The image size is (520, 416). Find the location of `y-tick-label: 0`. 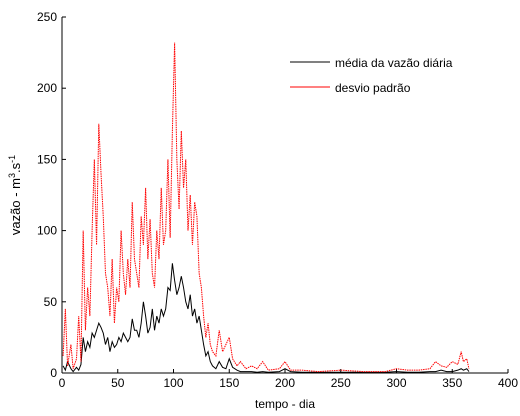

y-tick-label: 0 is located at coordinates (53, 373).